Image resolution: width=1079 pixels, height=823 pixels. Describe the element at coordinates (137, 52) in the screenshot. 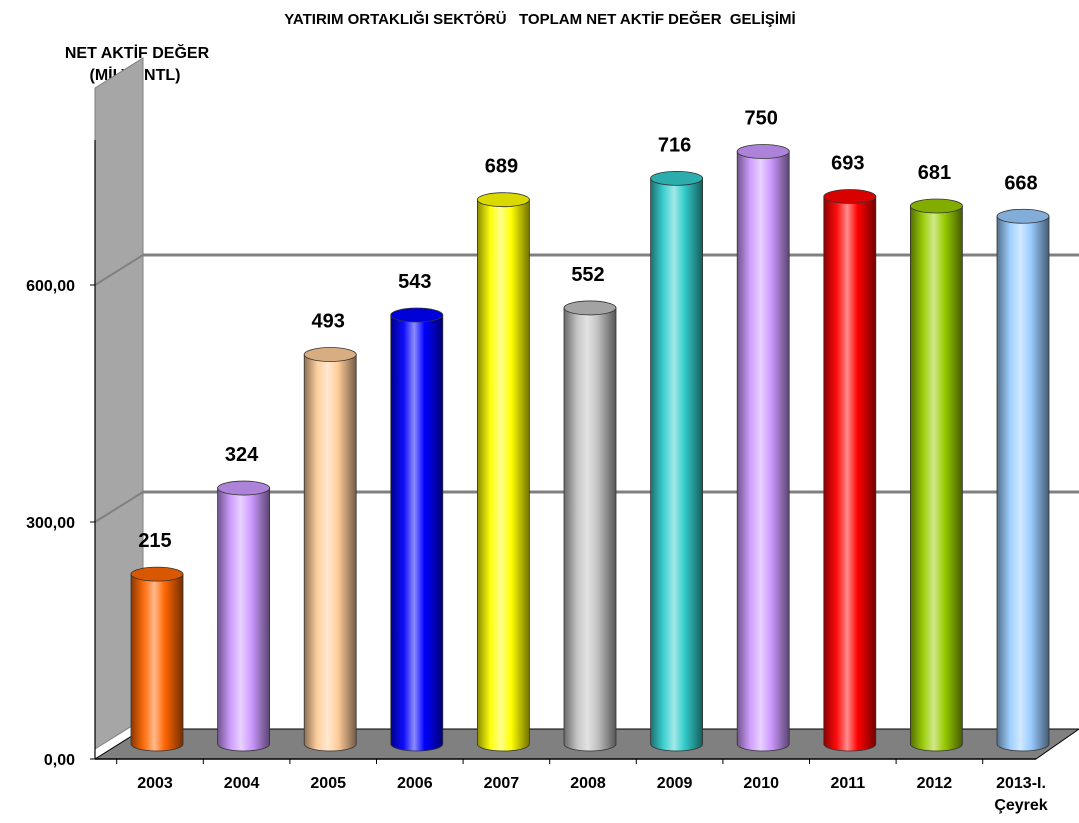

I see `y-axis-title: NET AKTİF DEĞER` at that location.